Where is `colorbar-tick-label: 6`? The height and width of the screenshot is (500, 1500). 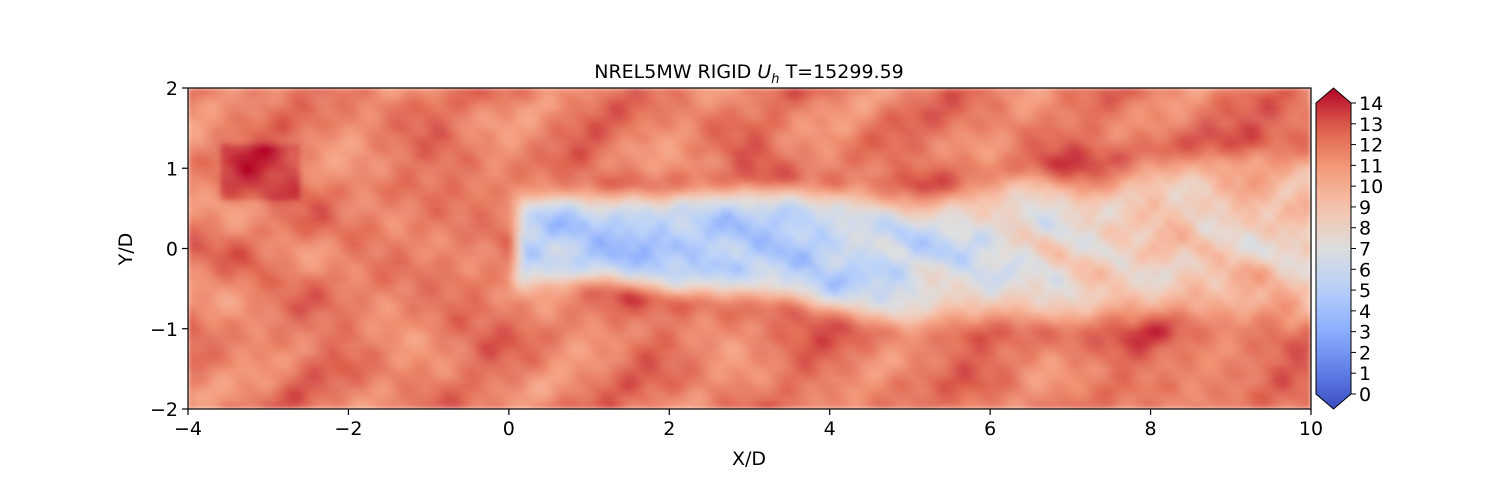 colorbar-tick-label: 6 is located at coordinates (1365, 270).